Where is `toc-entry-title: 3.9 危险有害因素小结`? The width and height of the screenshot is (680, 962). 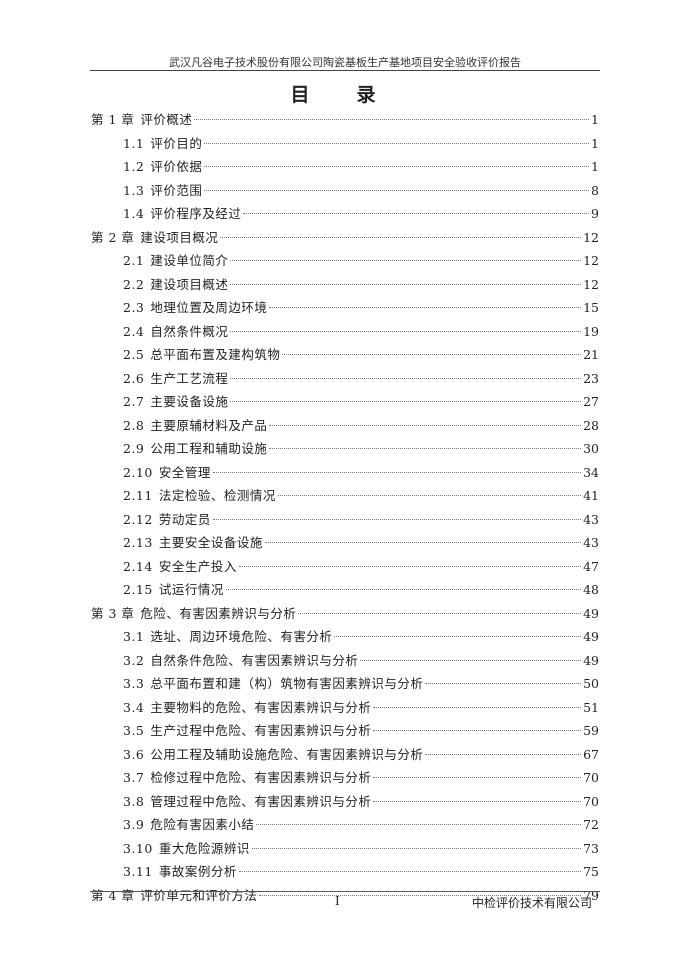
toc-entry-title: 3.9 危险有害因素小结 is located at coordinates (188, 825).